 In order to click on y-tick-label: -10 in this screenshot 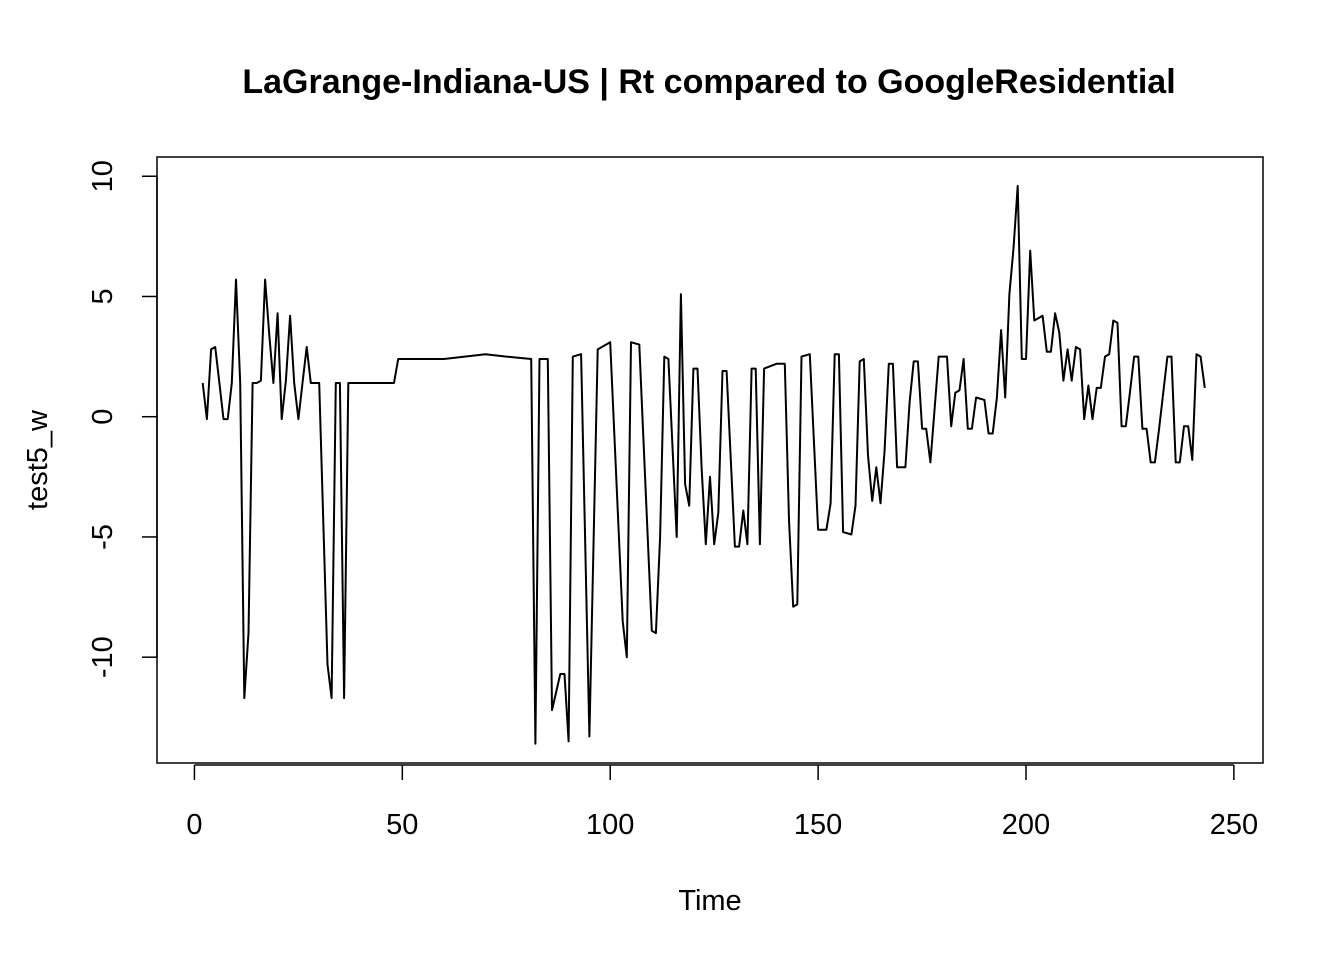, I will do `click(103, 657)`.